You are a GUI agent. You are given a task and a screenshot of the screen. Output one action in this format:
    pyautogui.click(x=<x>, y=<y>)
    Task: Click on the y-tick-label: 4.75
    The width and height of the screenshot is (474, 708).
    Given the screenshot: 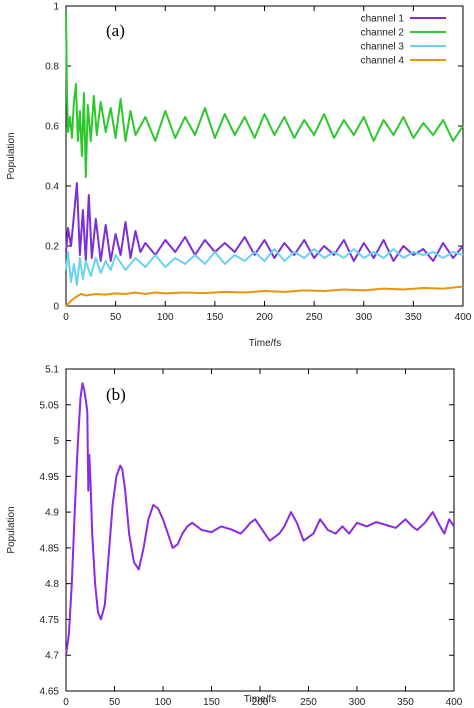 What is the action you would take?
    pyautogui.click(x=50, y=620)
    